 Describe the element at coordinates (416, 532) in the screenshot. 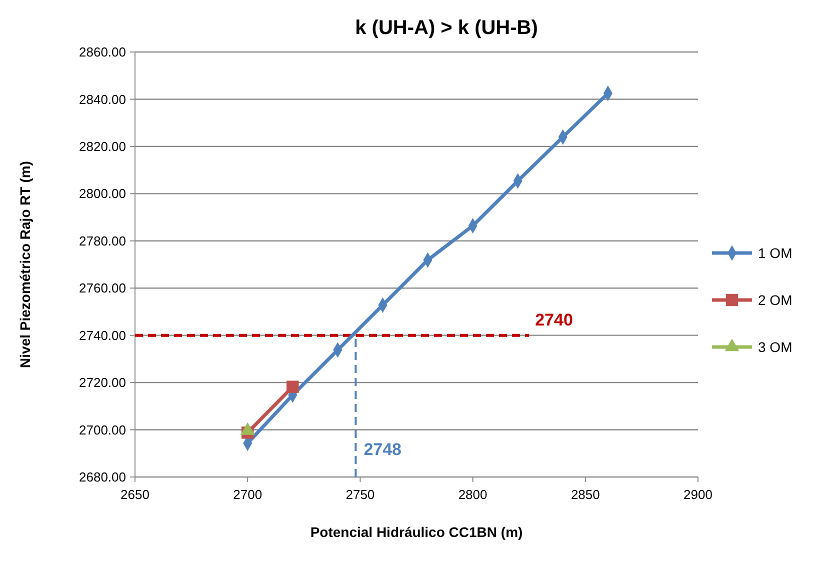

I see `x-axis-title: Potencial Hidráulico CC1BN (m)` at that location.